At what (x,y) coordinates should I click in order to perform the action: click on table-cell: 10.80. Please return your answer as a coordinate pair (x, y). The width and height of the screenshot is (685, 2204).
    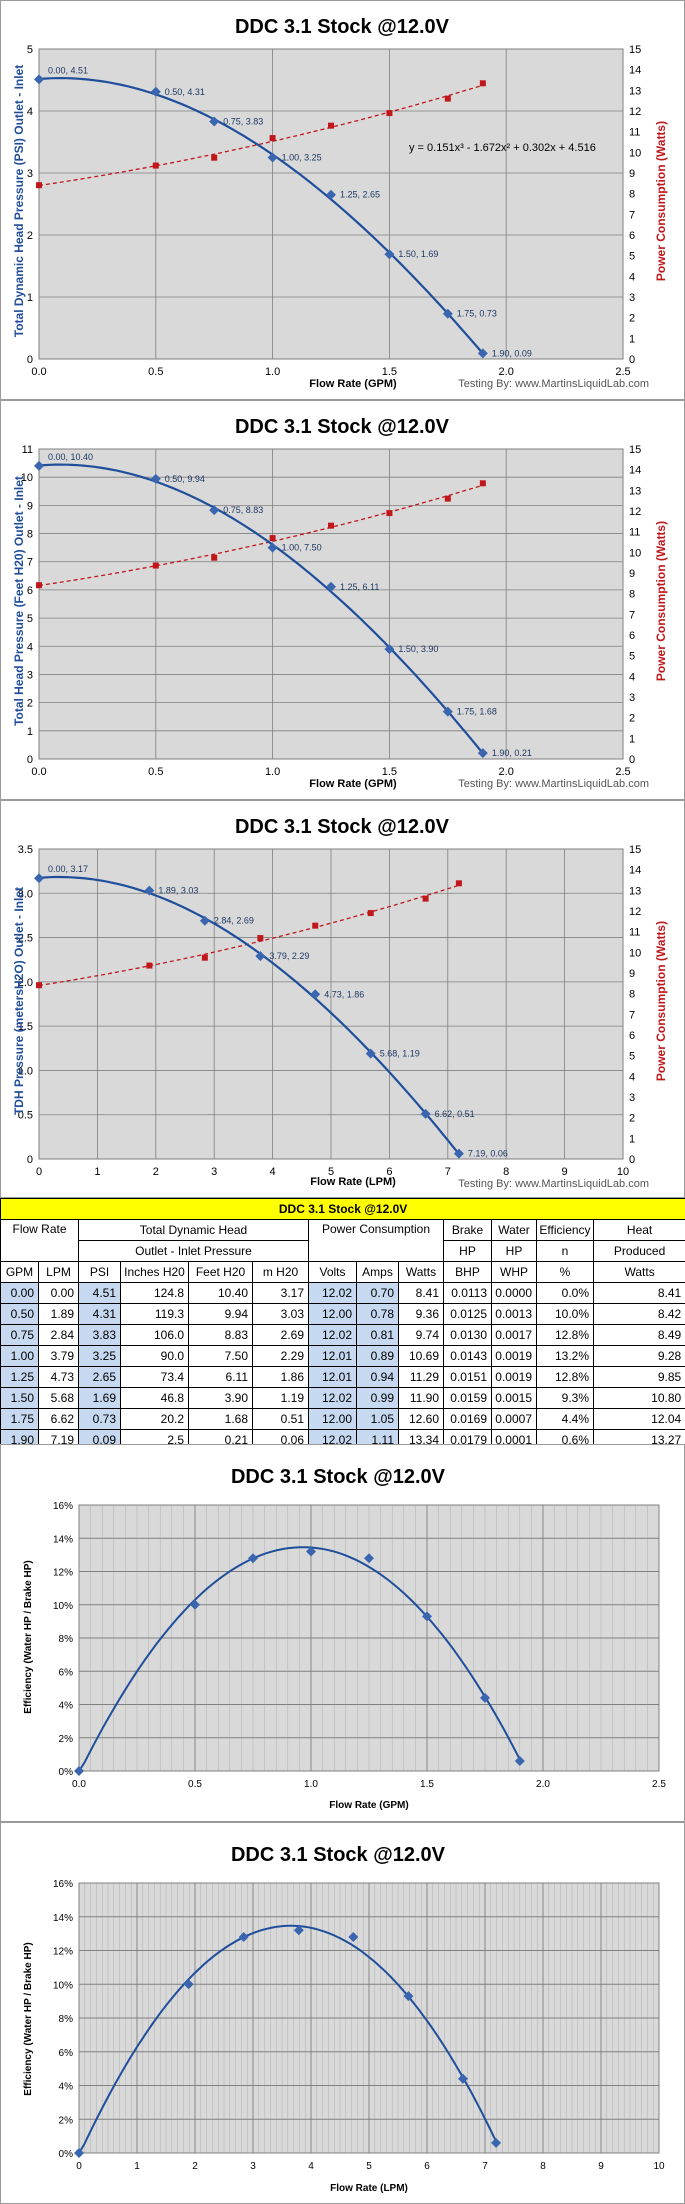
    Looking at the image, I should click on (638, 1398).